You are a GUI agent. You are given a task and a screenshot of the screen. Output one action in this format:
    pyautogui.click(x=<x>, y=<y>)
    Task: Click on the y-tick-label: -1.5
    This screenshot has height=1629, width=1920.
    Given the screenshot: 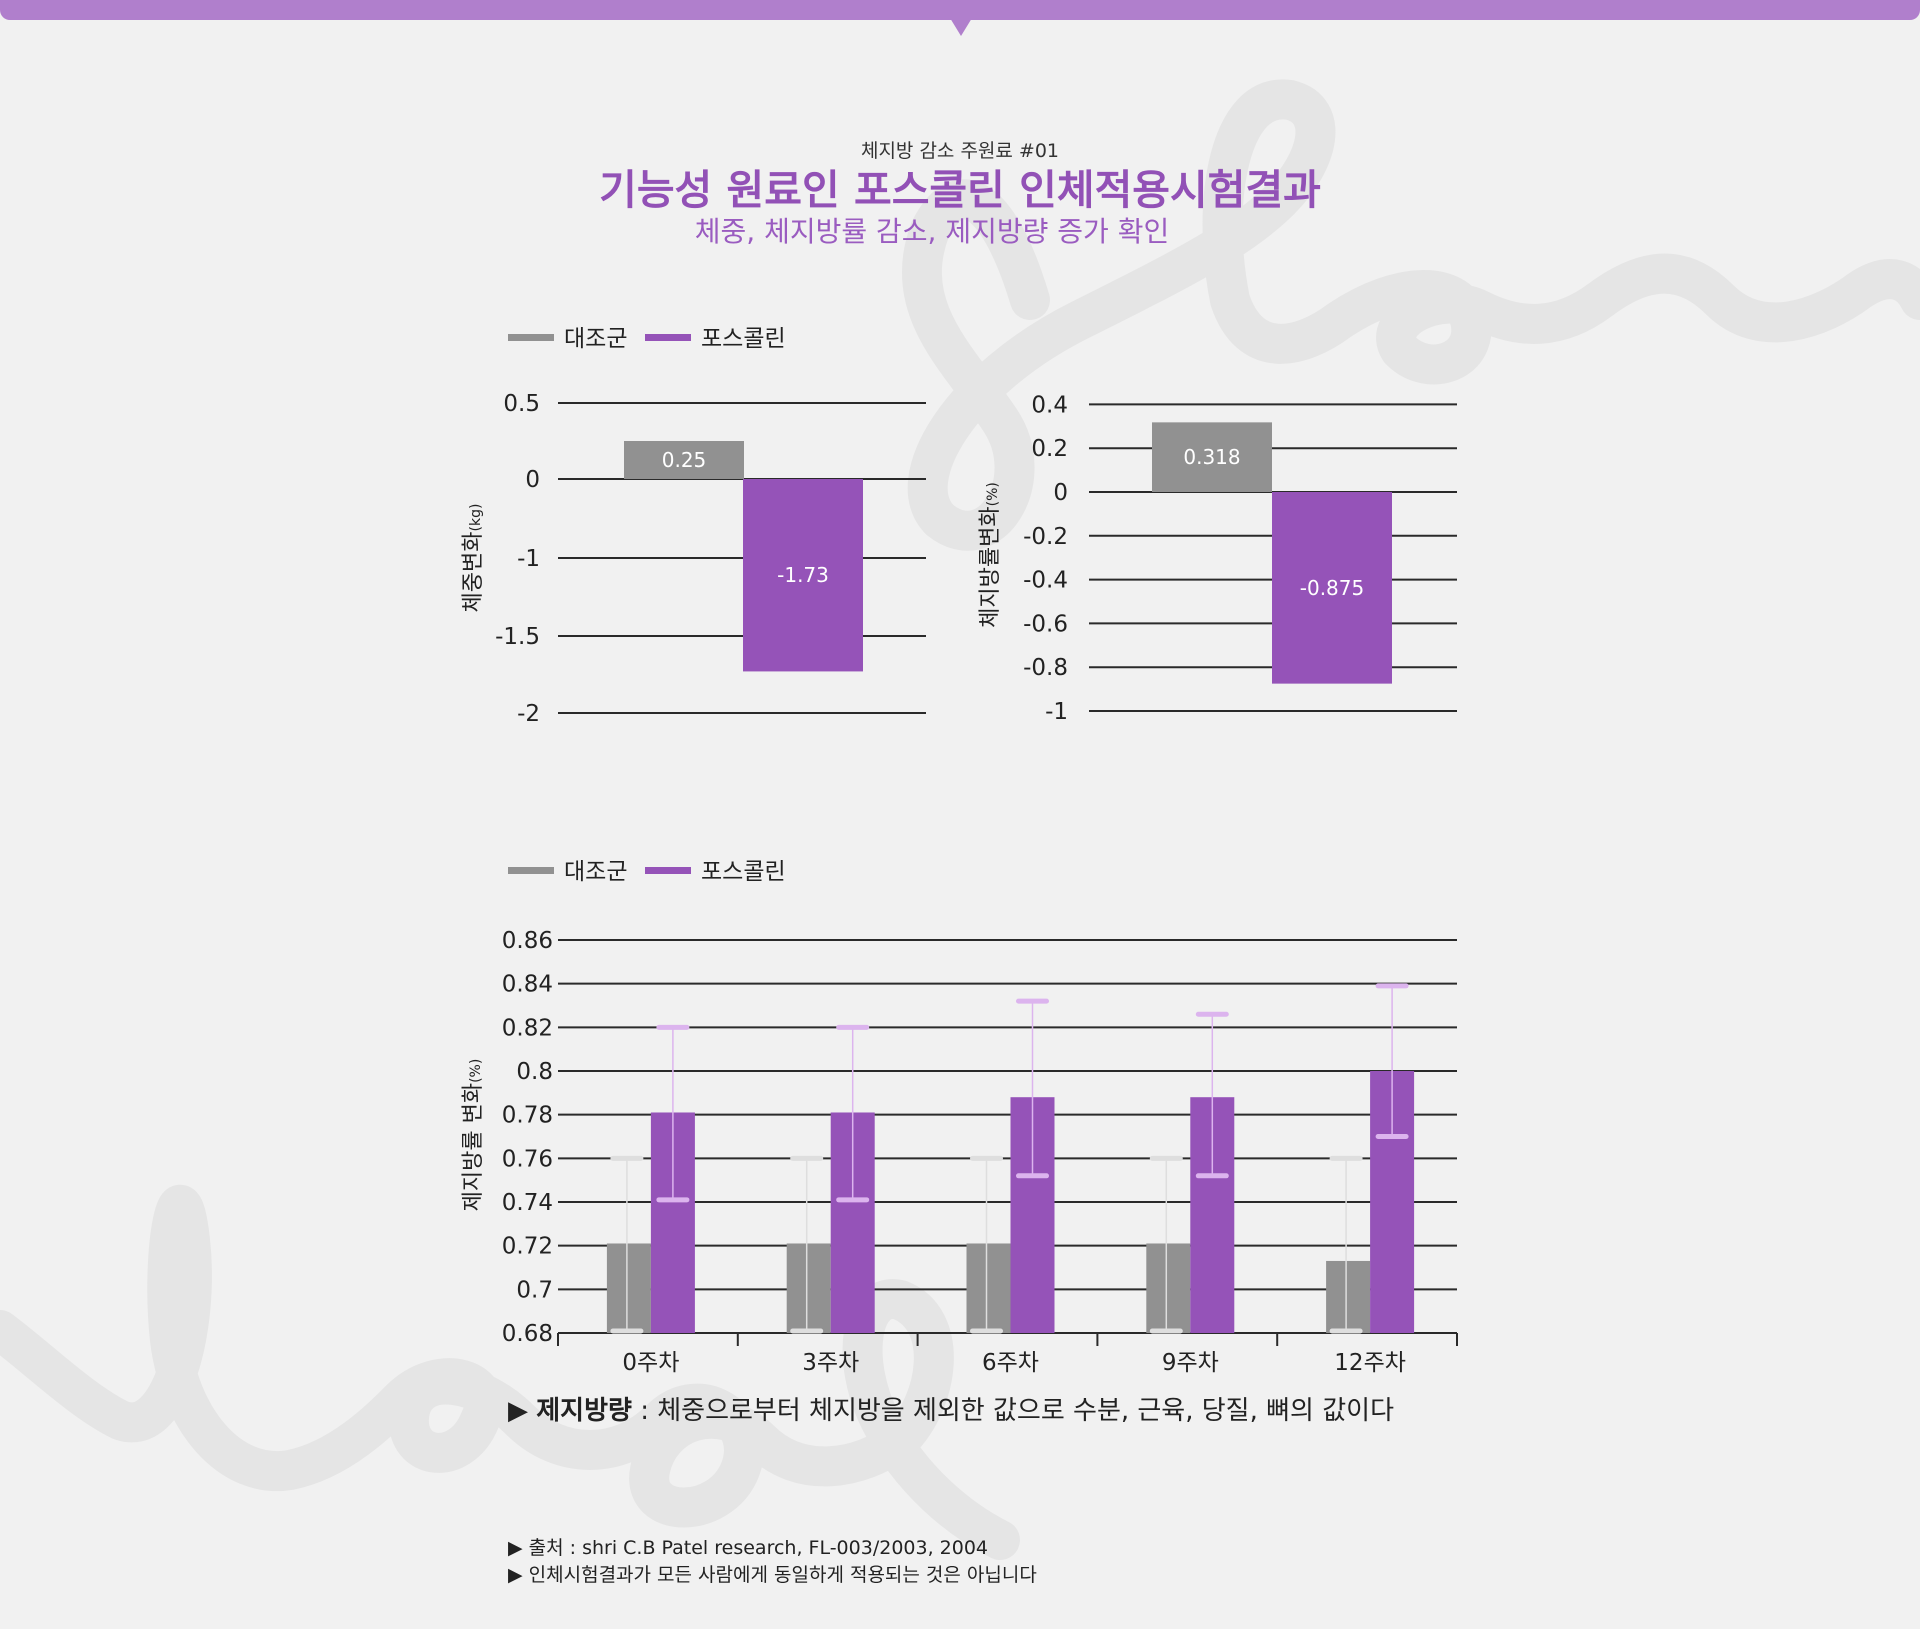 What is the action you would take?
    pyautogui.click(x=517, y=637)
    